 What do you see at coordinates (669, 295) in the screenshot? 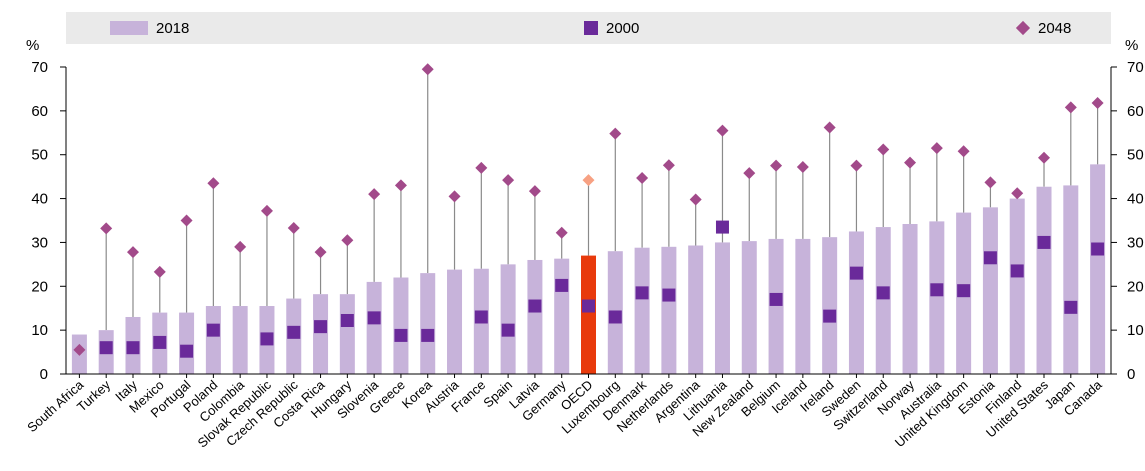
I see `marker-2000-netherlands` at bounding box center [669, 295].